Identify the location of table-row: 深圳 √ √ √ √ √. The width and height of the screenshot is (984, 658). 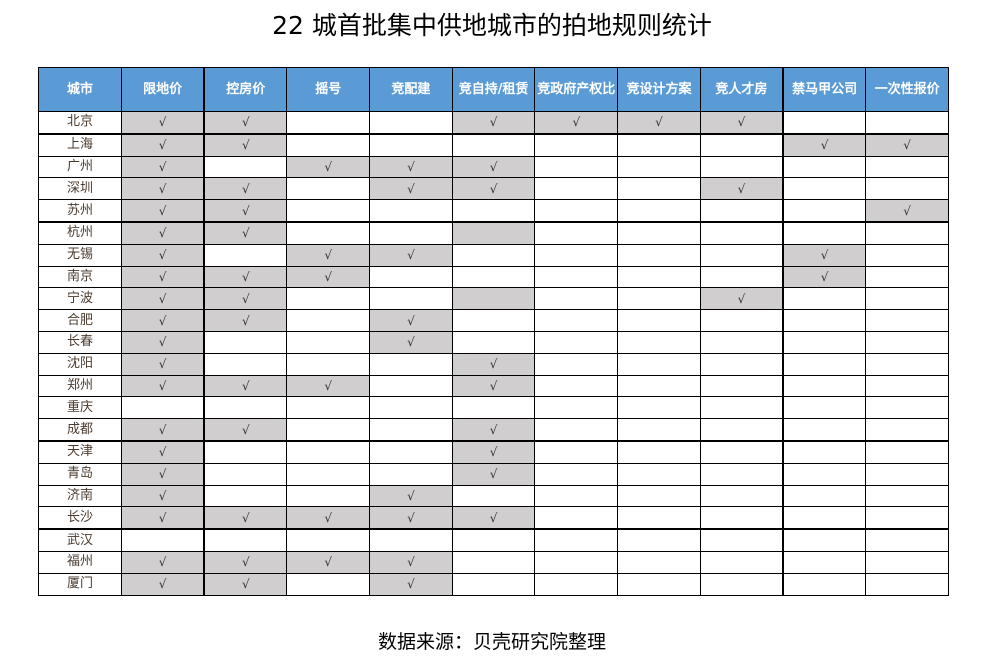
(493, 189).